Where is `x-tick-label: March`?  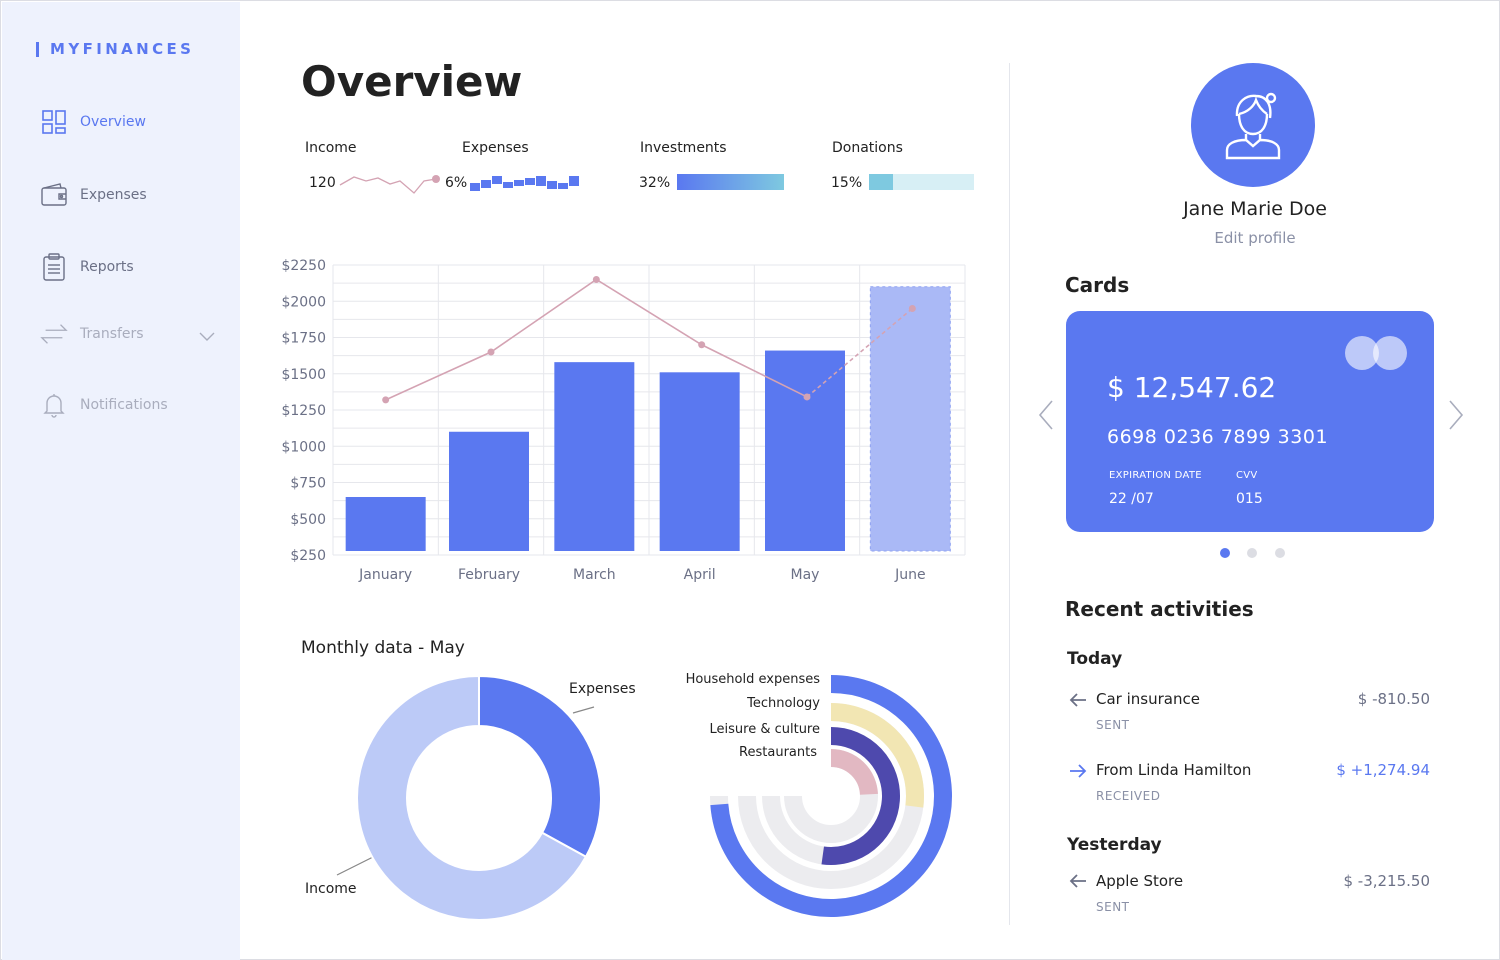 x-tick-label: March is located at coordinates (594, 575).